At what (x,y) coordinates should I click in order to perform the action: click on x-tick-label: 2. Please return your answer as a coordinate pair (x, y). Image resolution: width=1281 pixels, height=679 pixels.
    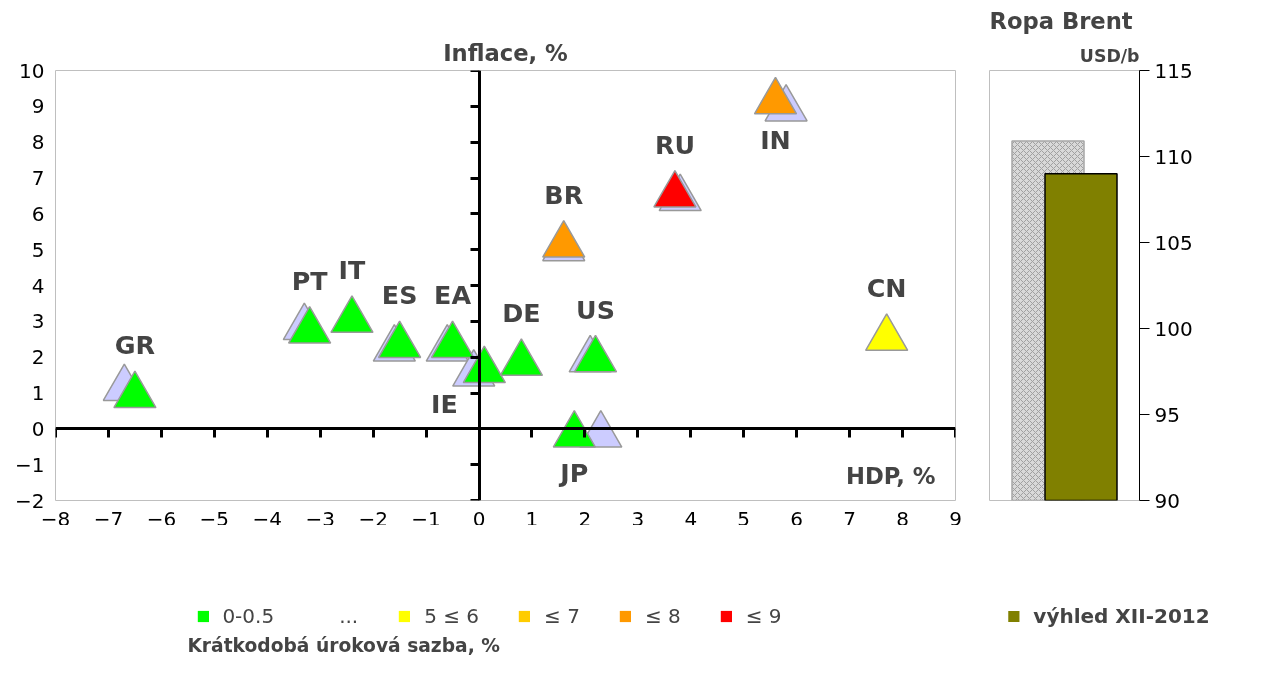
    Looking at the image, I should click on (585, 518).